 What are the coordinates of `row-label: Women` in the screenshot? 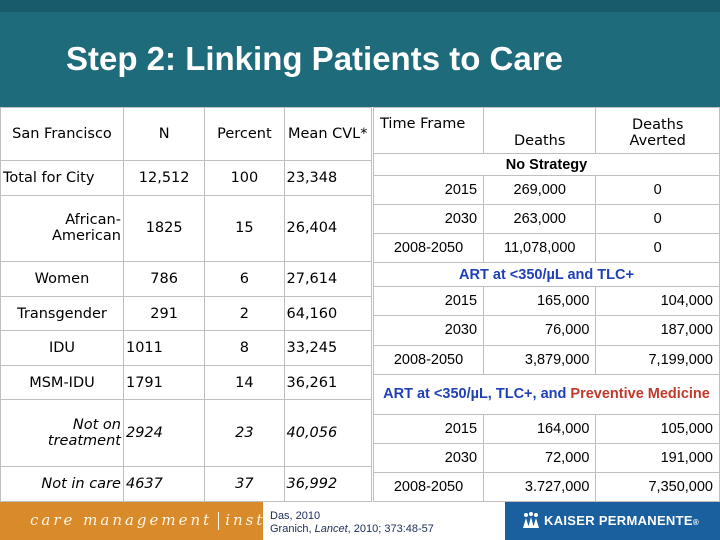 It's located at (62, 279).